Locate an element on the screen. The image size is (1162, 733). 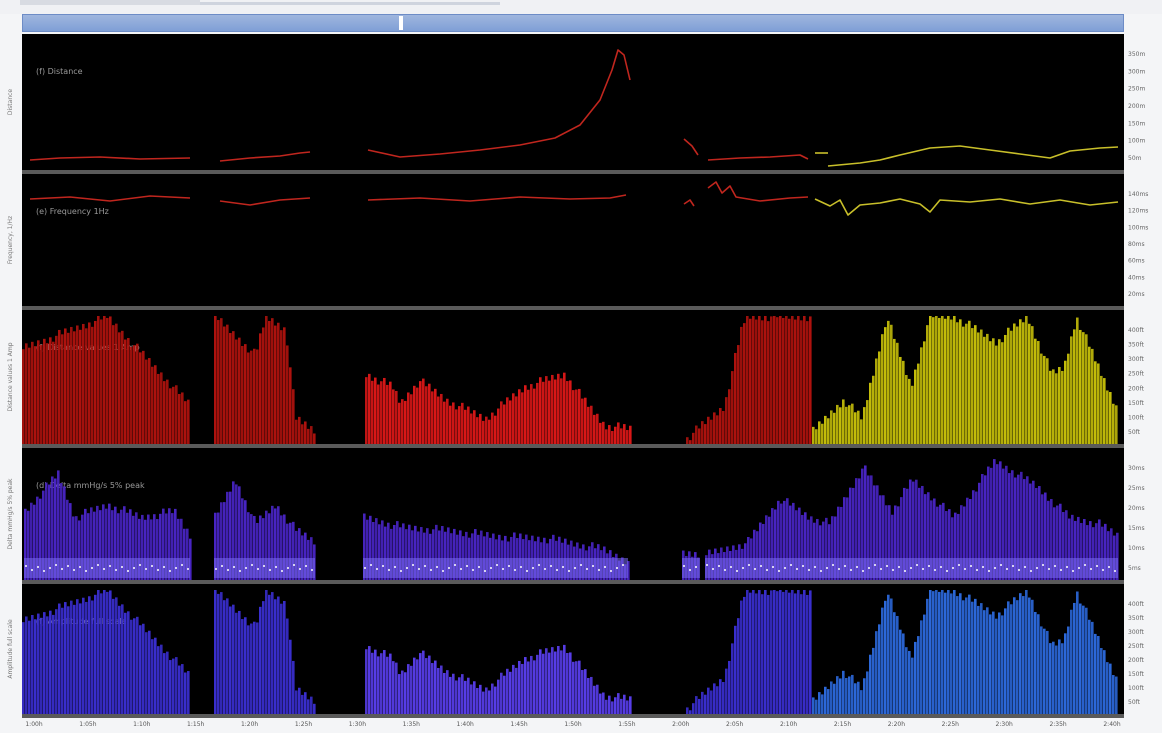
x-tick-label: 1:35h is located at coordinates (411, 724).